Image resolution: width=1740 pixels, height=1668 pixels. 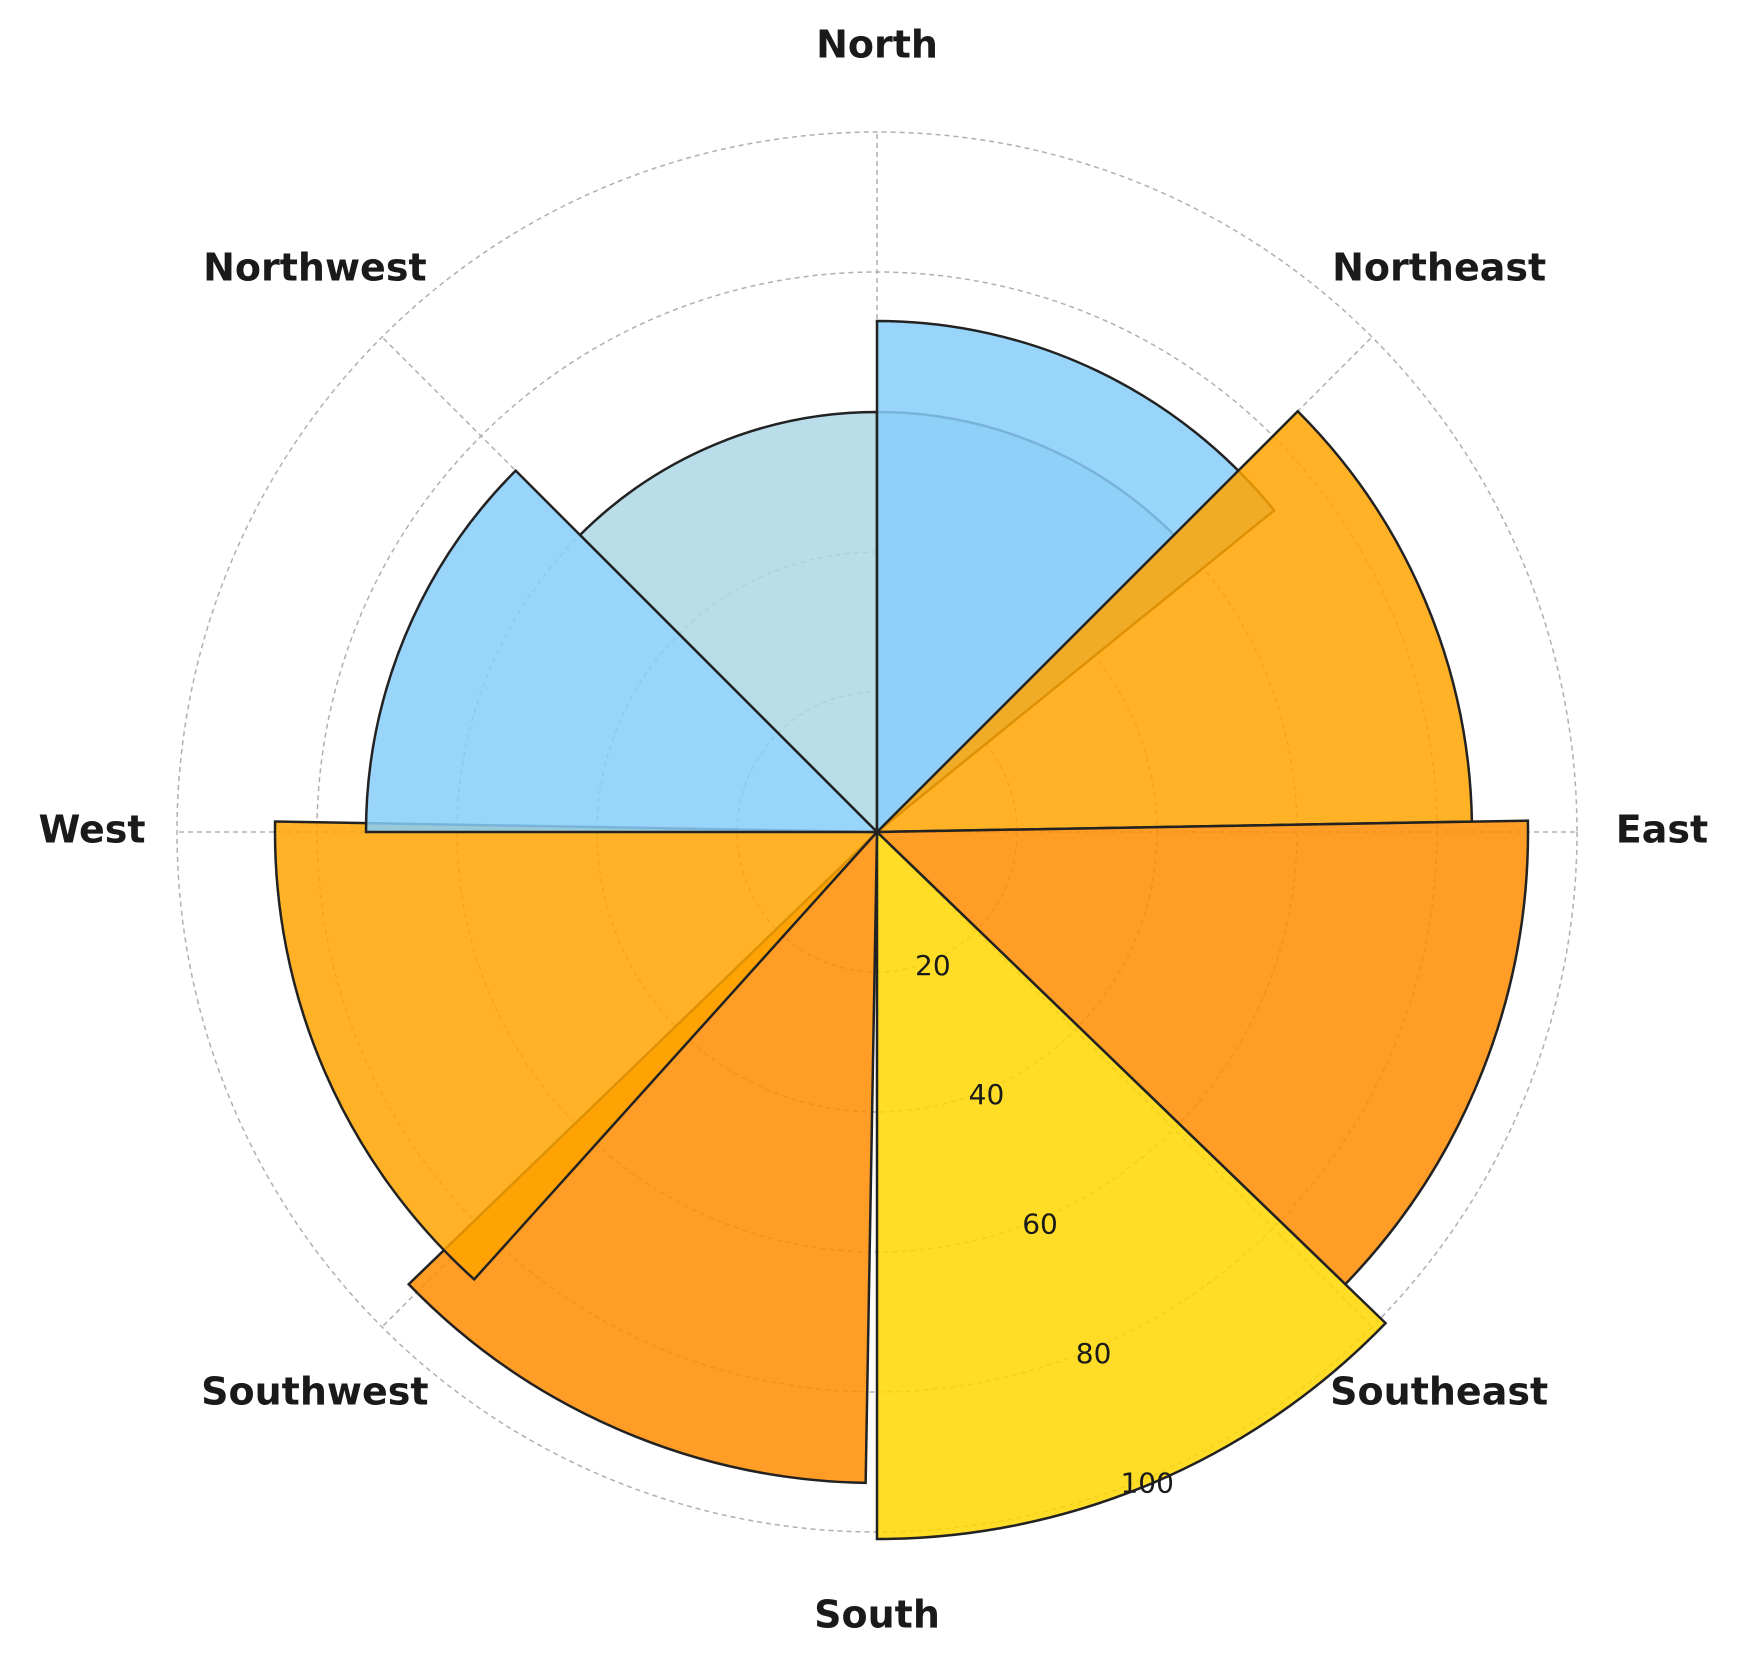 What do you see at coordinates (987, 1094) in the screenshot?
I see `radial-tick-label: 40` at bounding box center [987, 1094].